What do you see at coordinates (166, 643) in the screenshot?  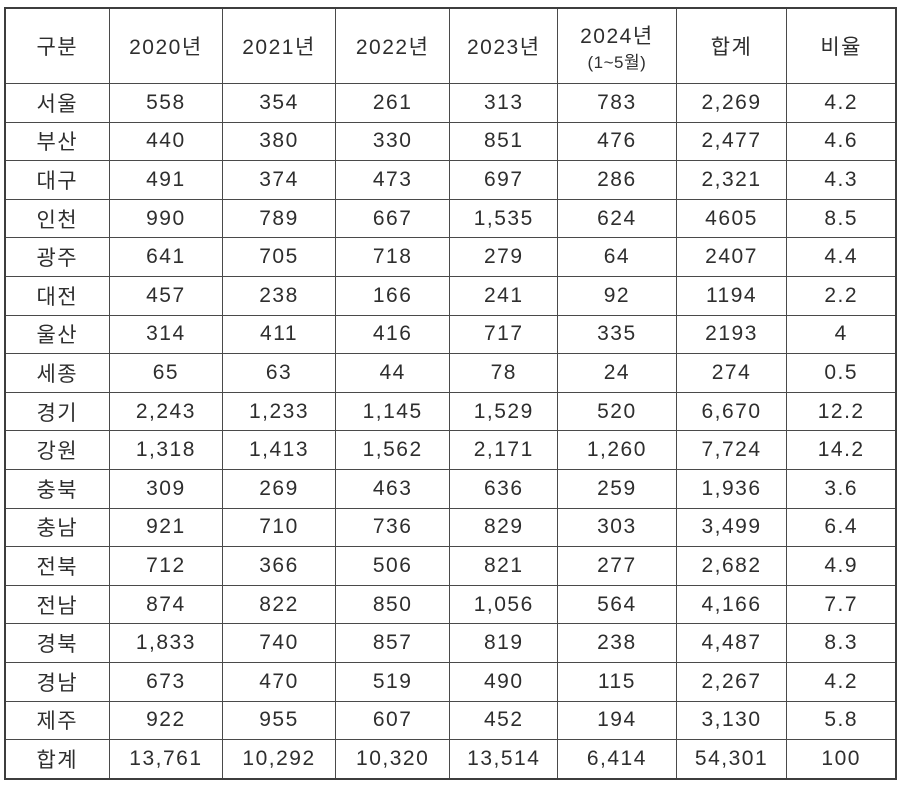 I see `value-cell-y2020: 1,833` at bounding box center [166, 643].